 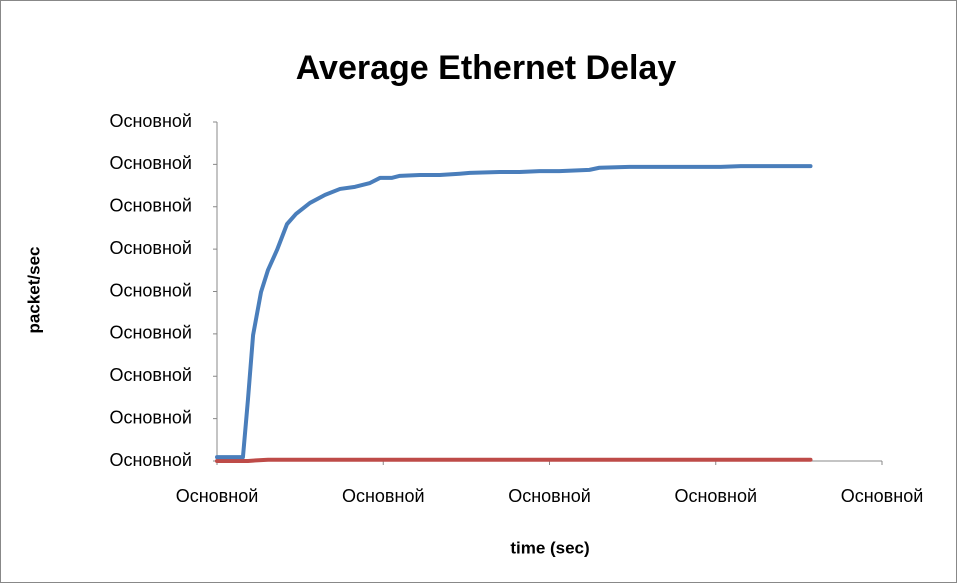 What do you see at coordinates (549, 547) in the screenshot?
I see `x-axis-title: time (sec)` at bounding box center [549, 547].